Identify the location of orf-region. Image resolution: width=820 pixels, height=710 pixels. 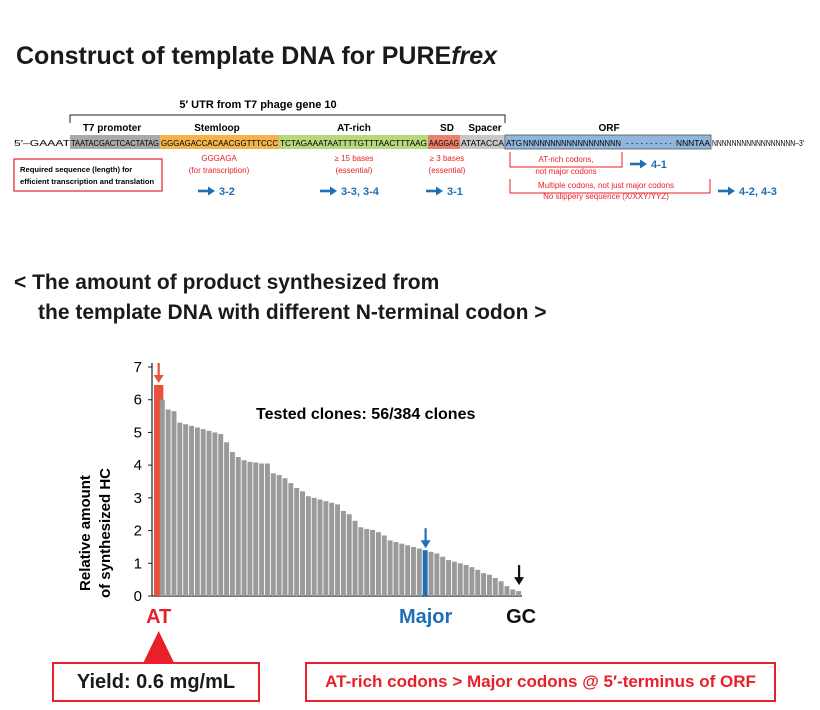
(608, 142).